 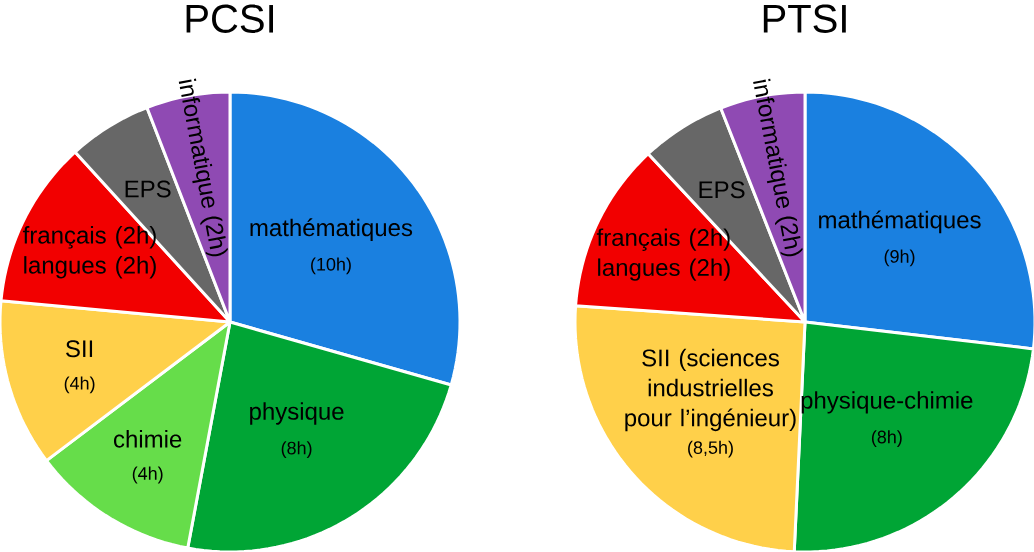 What do you see at coordinates (229, 18) in the screenshot?
I see `chart-title: PCSI` at bounding box center [229, 18].